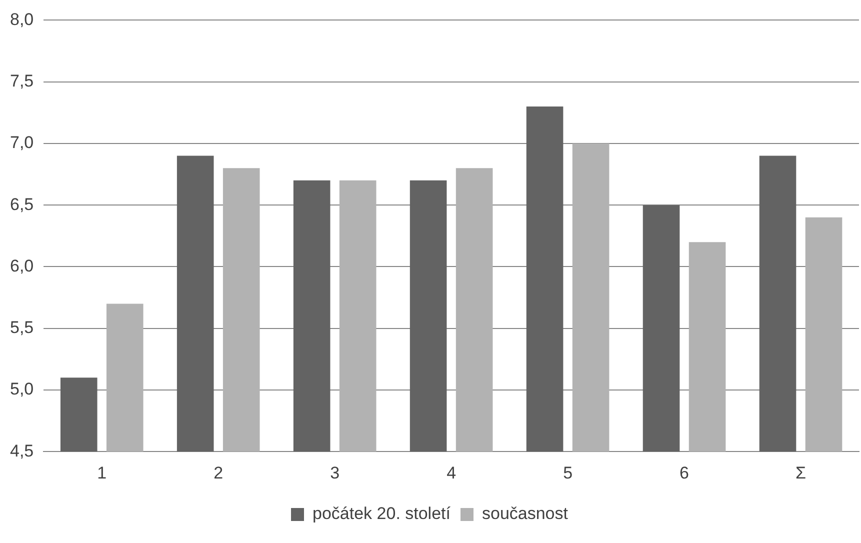  Describe the element at coordinates (22, 389) in the screenshot. I see `y-tick-label: 5,0` at that location.